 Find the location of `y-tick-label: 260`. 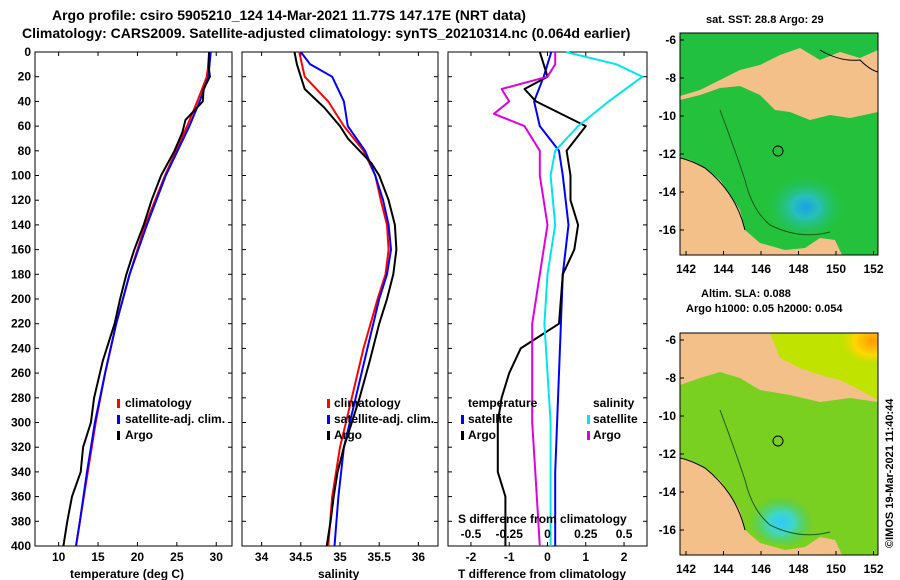

y-tick-label: 260 is located at coordinates (21, 373).